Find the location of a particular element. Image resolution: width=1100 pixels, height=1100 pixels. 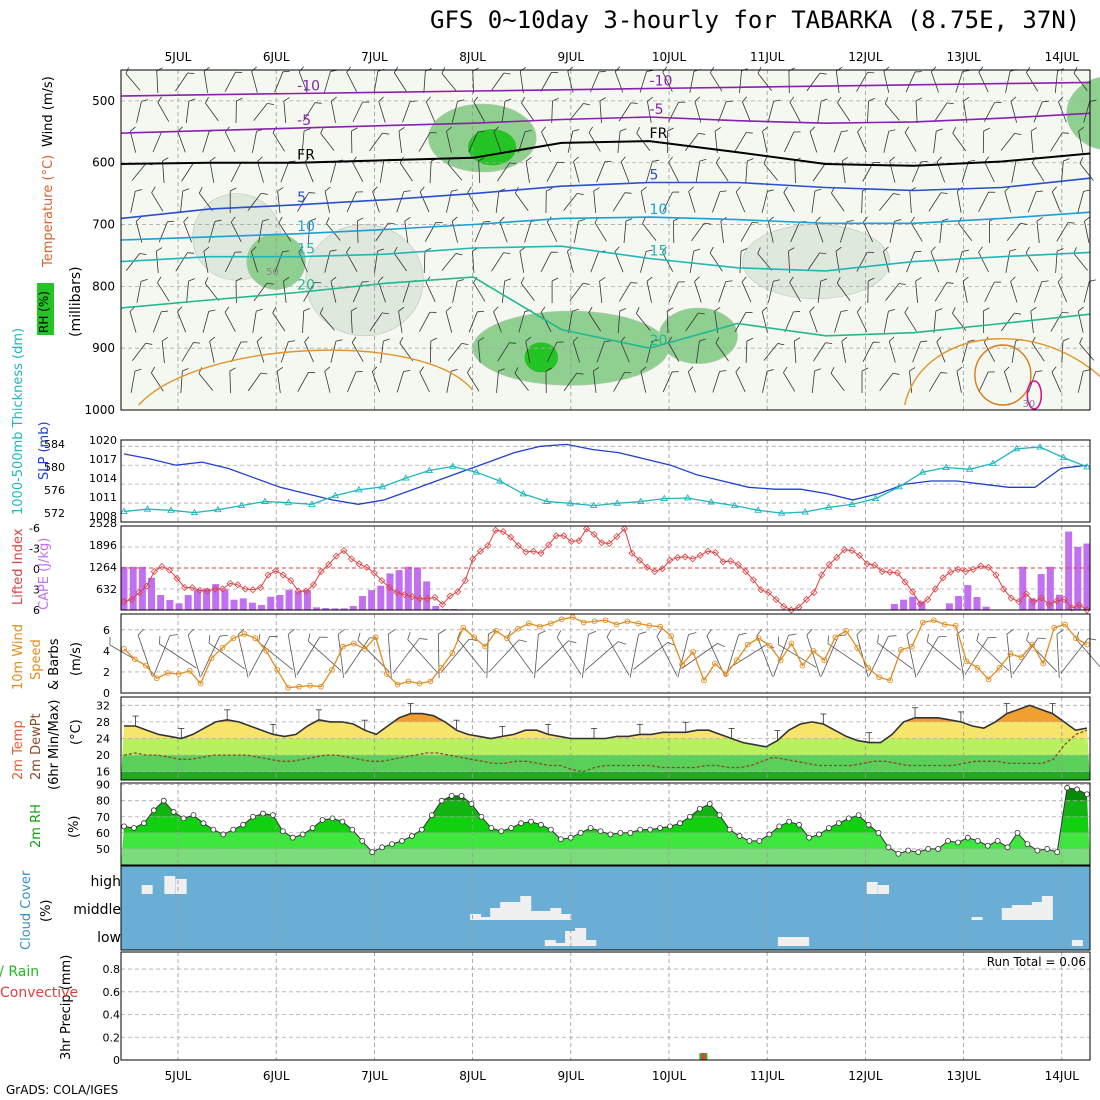

precip-tick-label: 0.6 is located at coordinates (112, 992).